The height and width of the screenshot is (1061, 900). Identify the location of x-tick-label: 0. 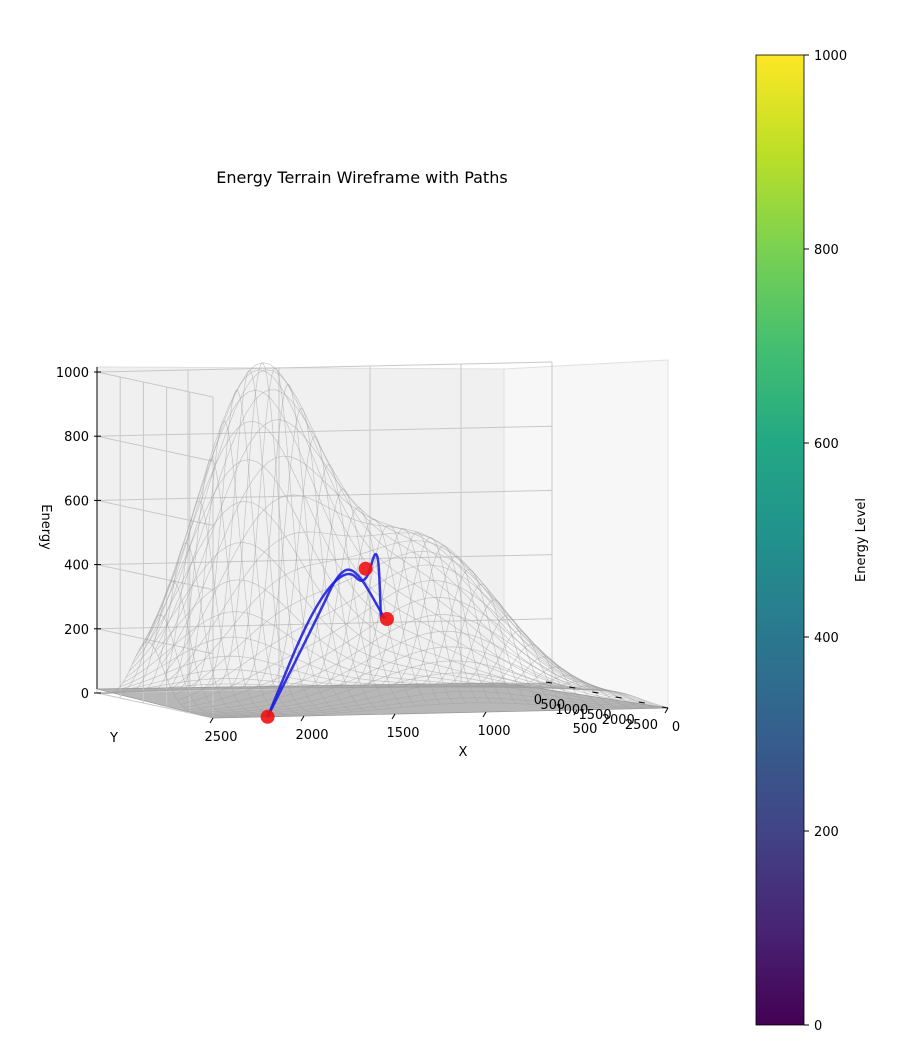
(676, 727).